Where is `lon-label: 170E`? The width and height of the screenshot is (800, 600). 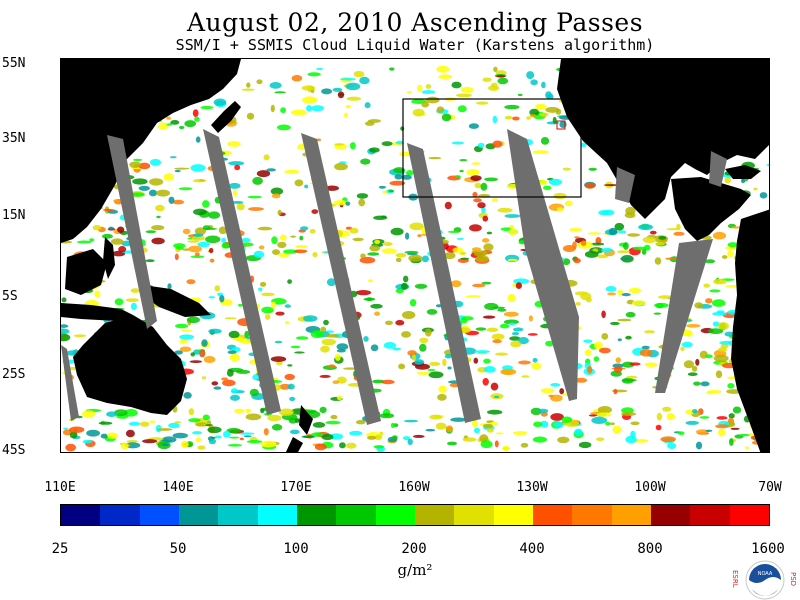
lon-label: 170E is located at coordinates (296, 487).